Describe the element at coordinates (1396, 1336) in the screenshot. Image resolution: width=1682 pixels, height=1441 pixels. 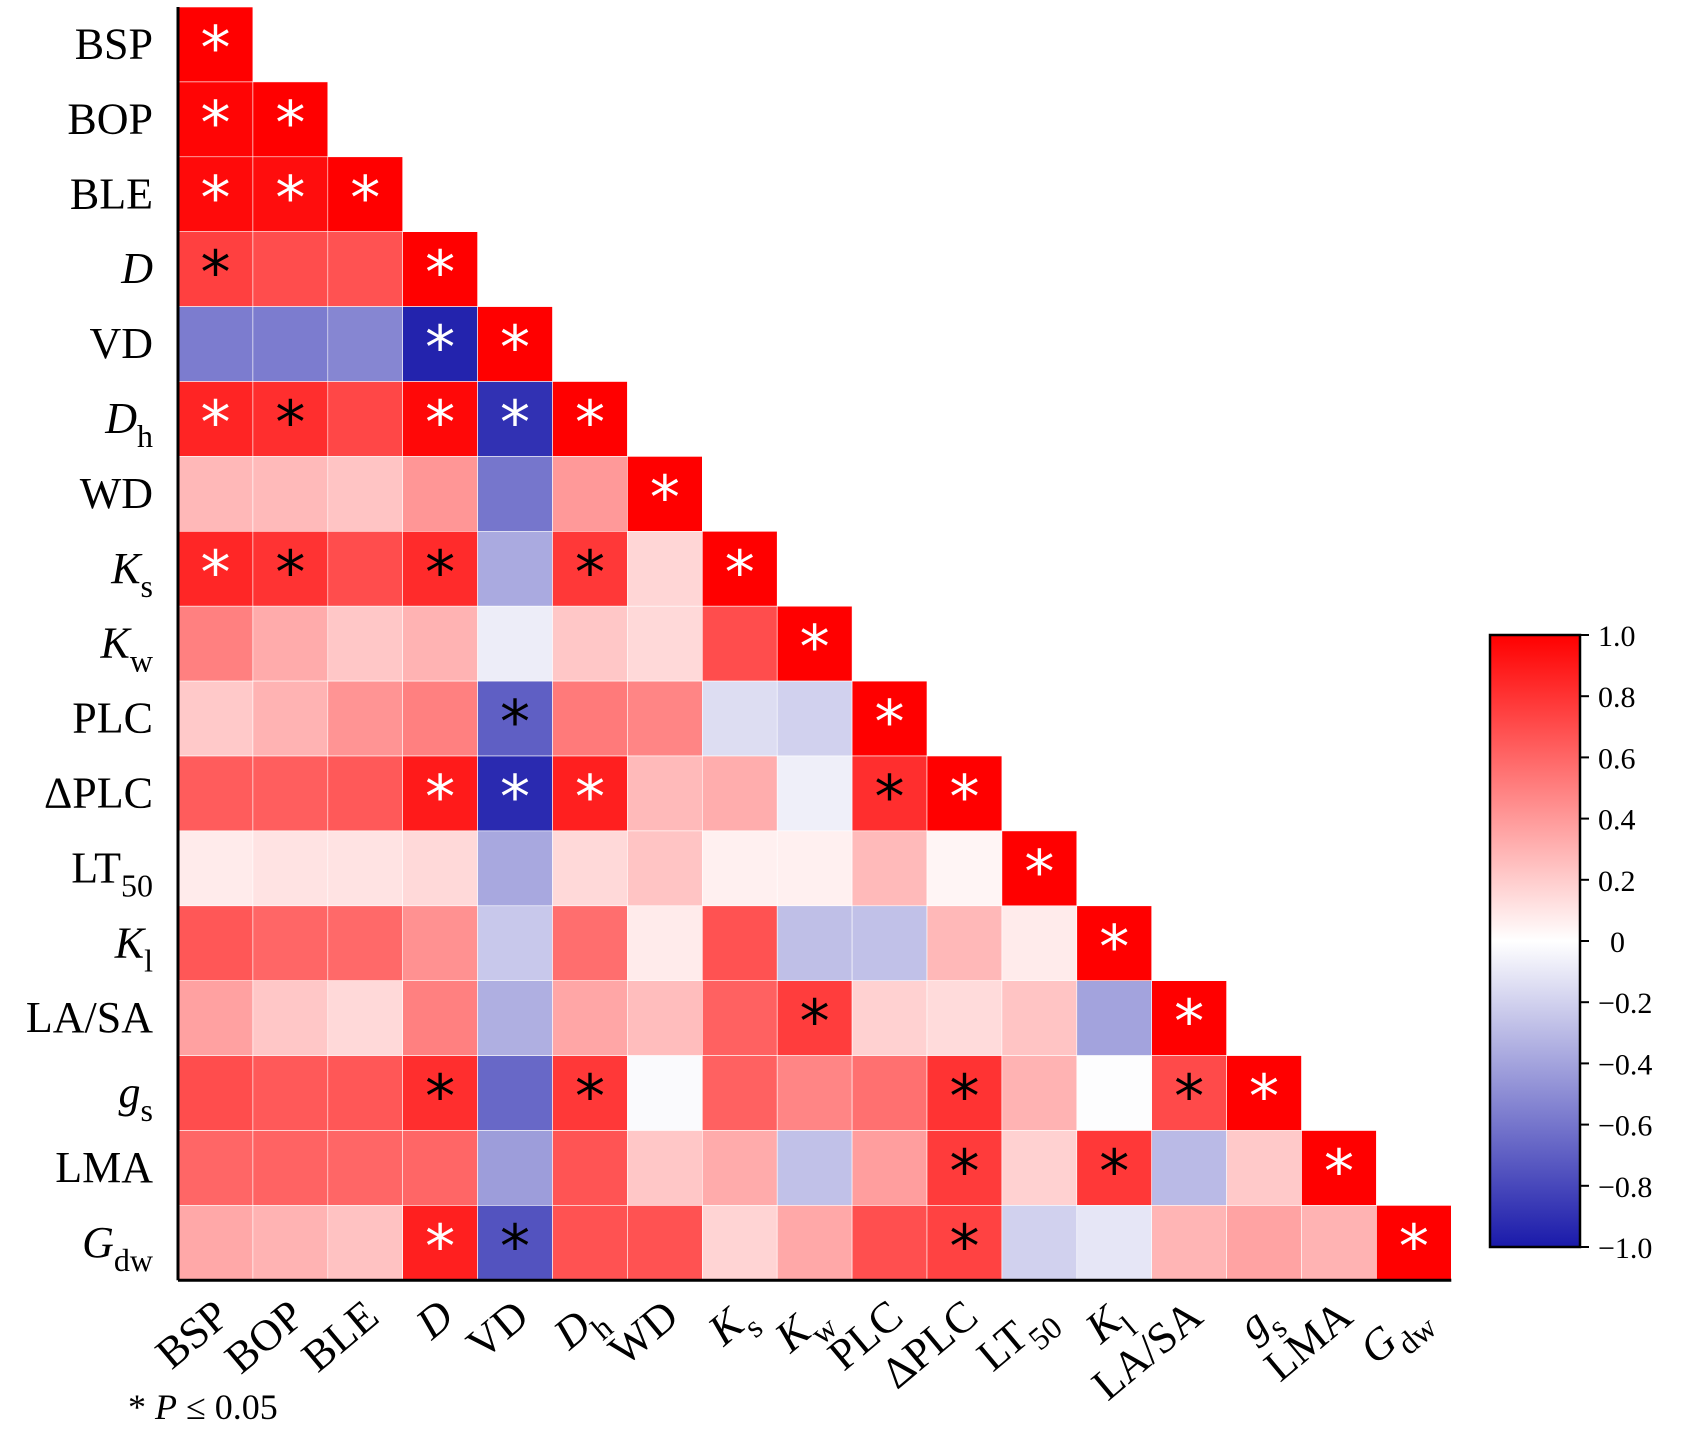
I see `x-tick-label-16: Gdw` at that location.